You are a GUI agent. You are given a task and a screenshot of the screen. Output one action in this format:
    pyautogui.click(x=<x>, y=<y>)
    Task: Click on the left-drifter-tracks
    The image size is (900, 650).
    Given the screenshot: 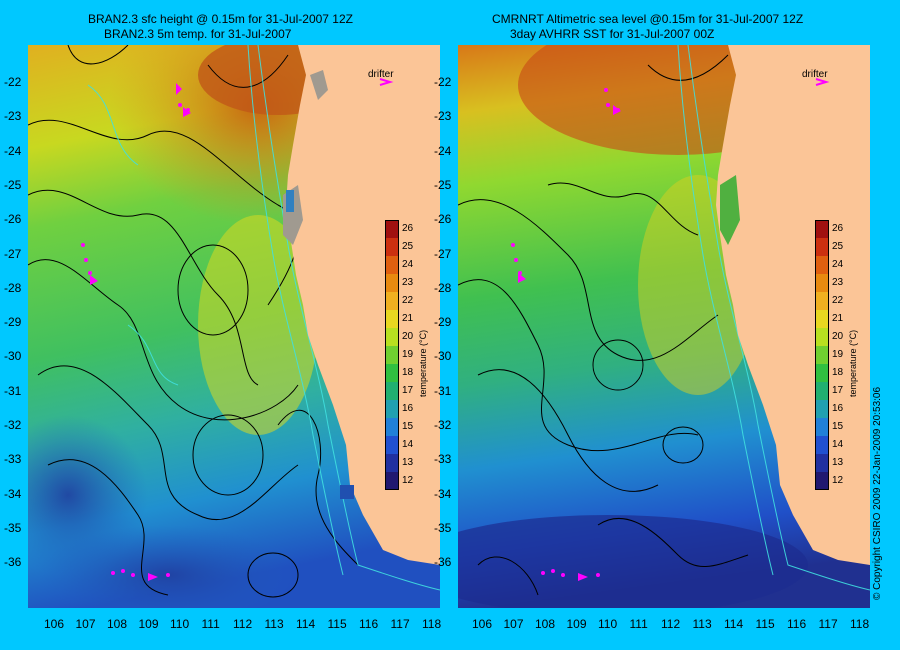 What is the action you would take?
    pyautogui.click(x=136, y=332)
    